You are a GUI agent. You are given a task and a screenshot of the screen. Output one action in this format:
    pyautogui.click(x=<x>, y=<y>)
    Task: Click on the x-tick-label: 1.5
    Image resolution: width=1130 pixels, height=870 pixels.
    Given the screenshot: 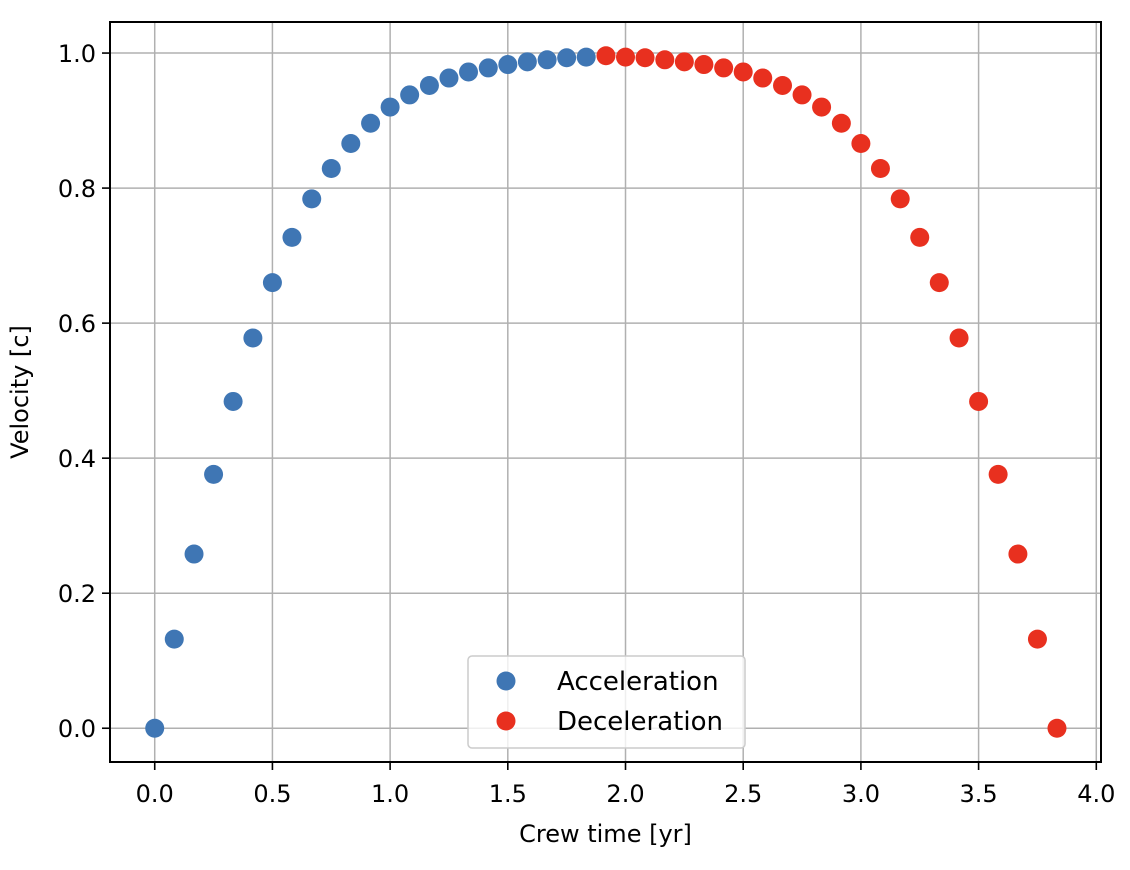 What is the action you would take?
    pyautogui.click(x=508, y=794)
    